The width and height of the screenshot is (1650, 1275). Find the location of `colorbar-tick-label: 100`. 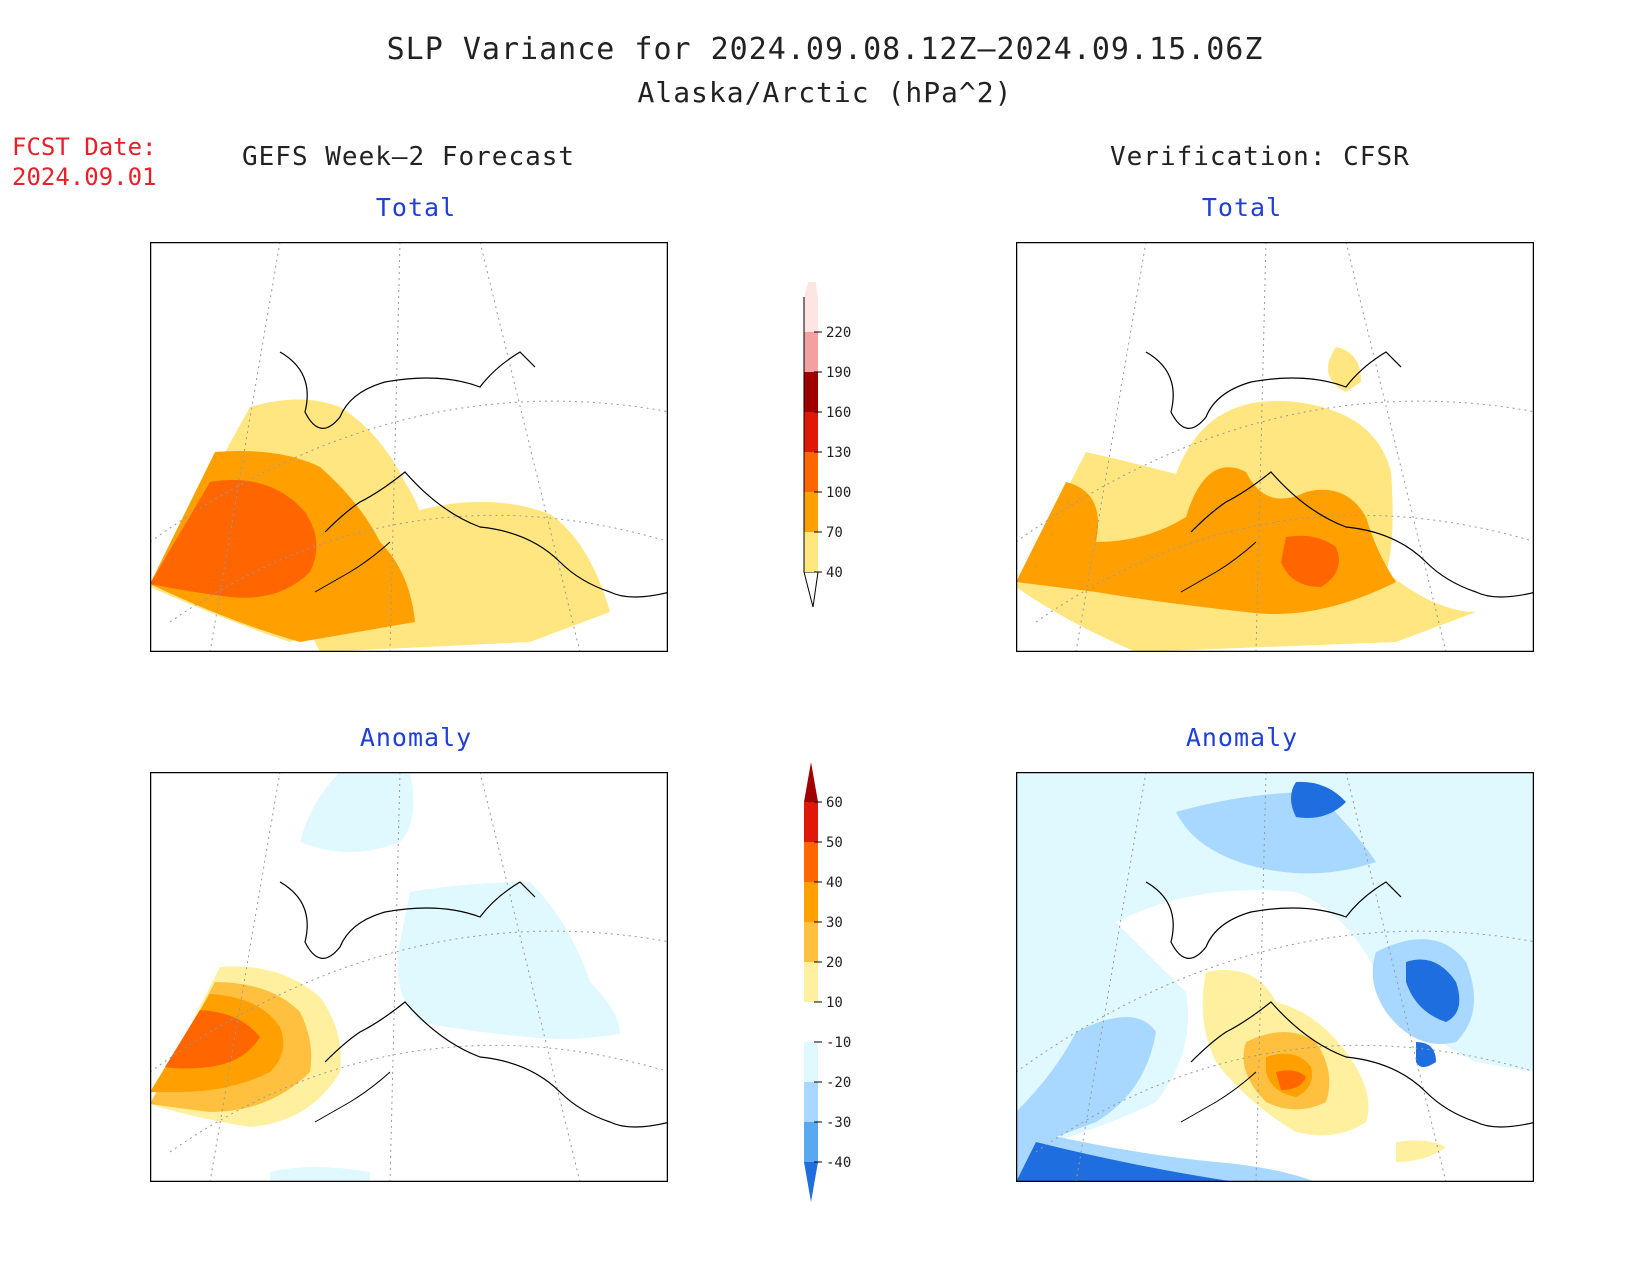

colorbar-tick-label: 100 is located at coordinates (838, 493).